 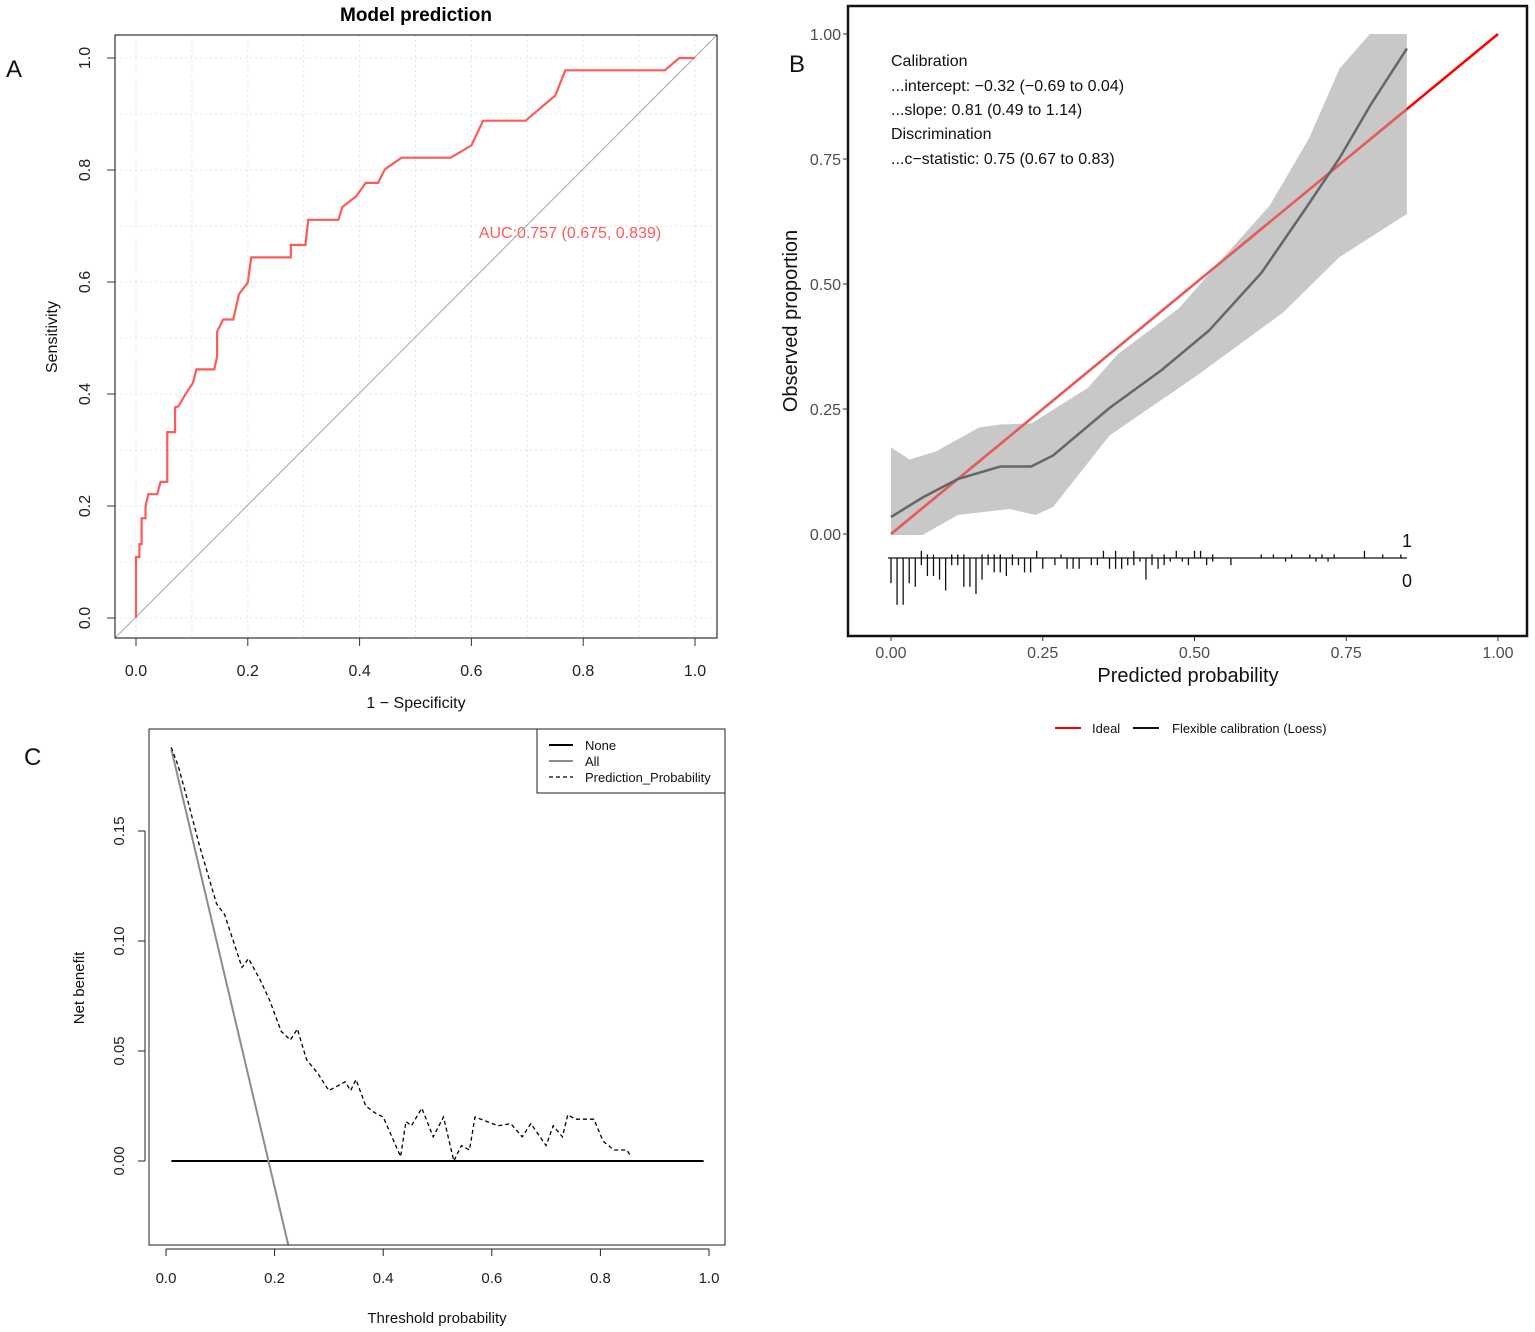 What do you see at coordinates (1003, 159) in the screenshot?
I see `calibration-annotation-4: ...c−statistic: 0.75 (0.67 to 0.83)` at bounding box center [1003, 159].